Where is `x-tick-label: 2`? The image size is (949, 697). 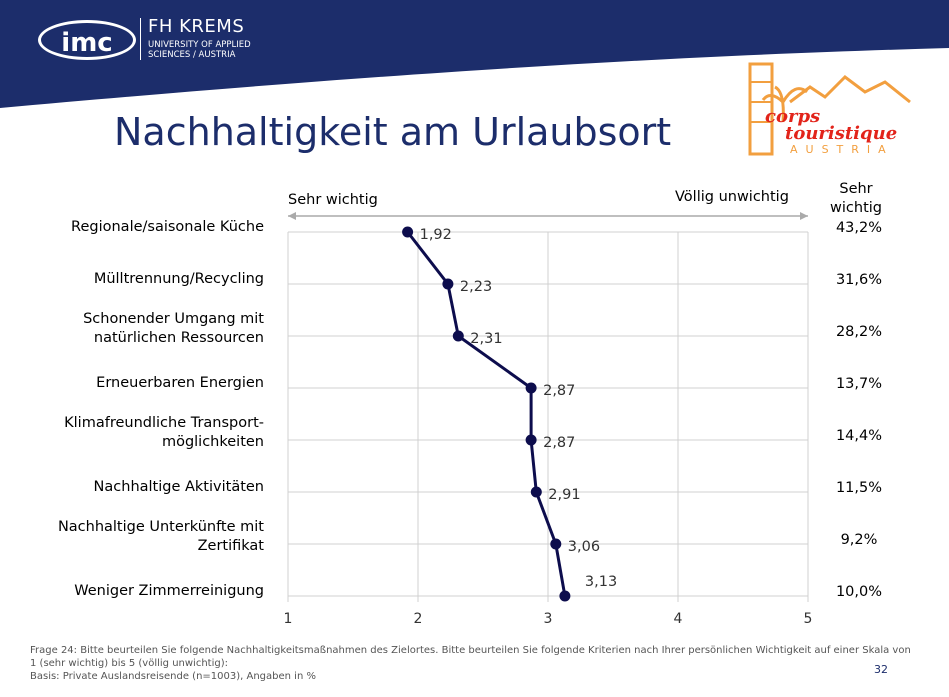
x-tick-label: 2 is located at coordinates (418, 619).